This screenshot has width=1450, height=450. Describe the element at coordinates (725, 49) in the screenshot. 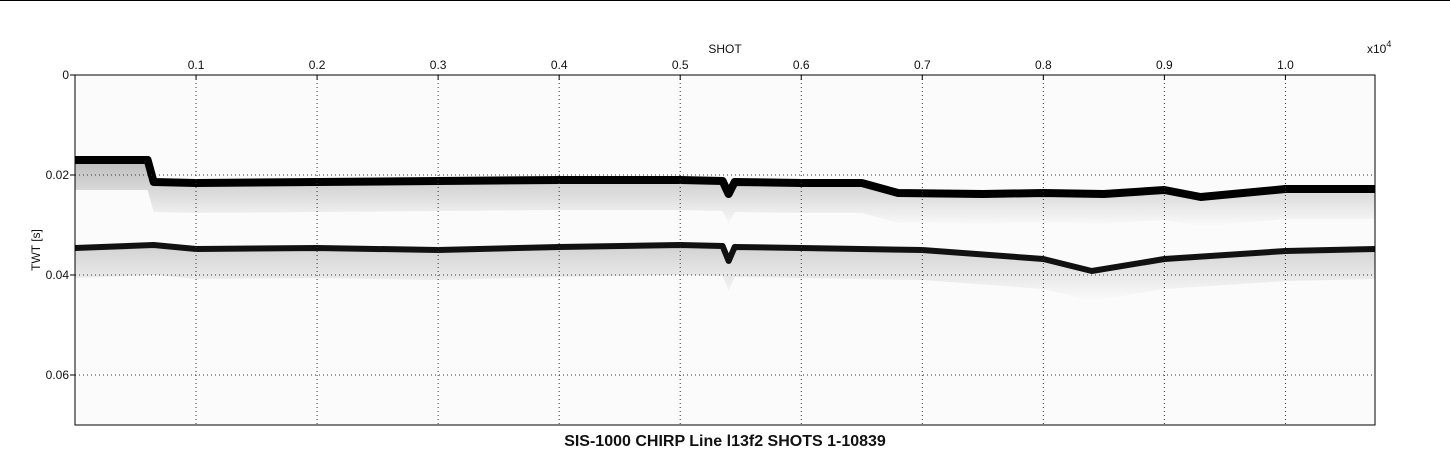

I see `x-axis-label: SHOT` at that location.